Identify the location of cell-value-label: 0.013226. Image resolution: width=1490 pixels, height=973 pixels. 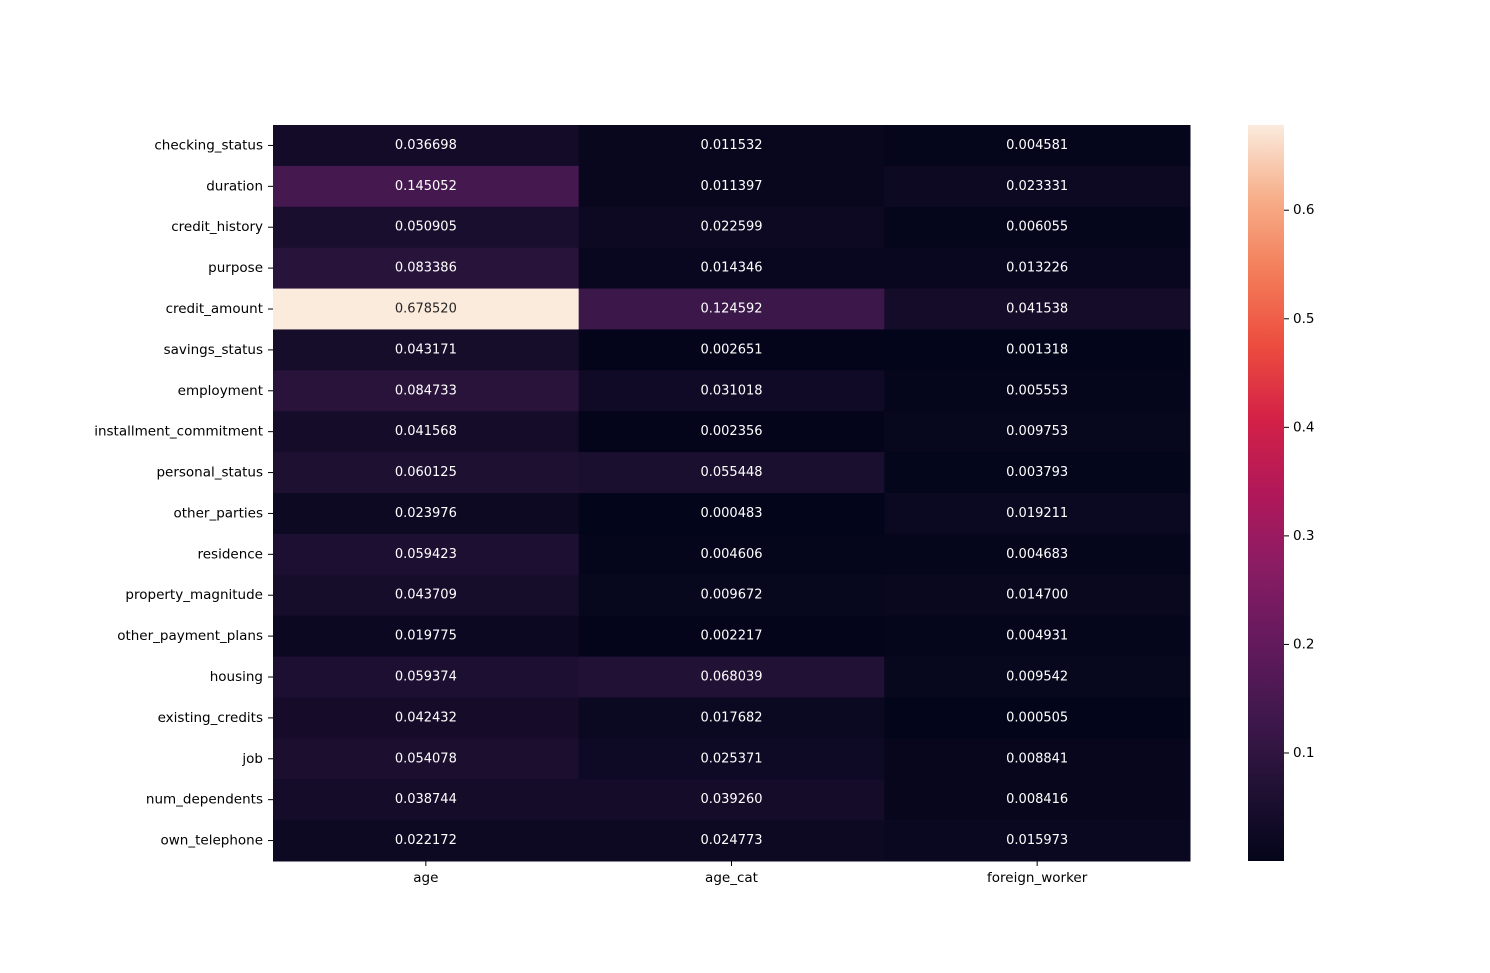
(1037, 268).